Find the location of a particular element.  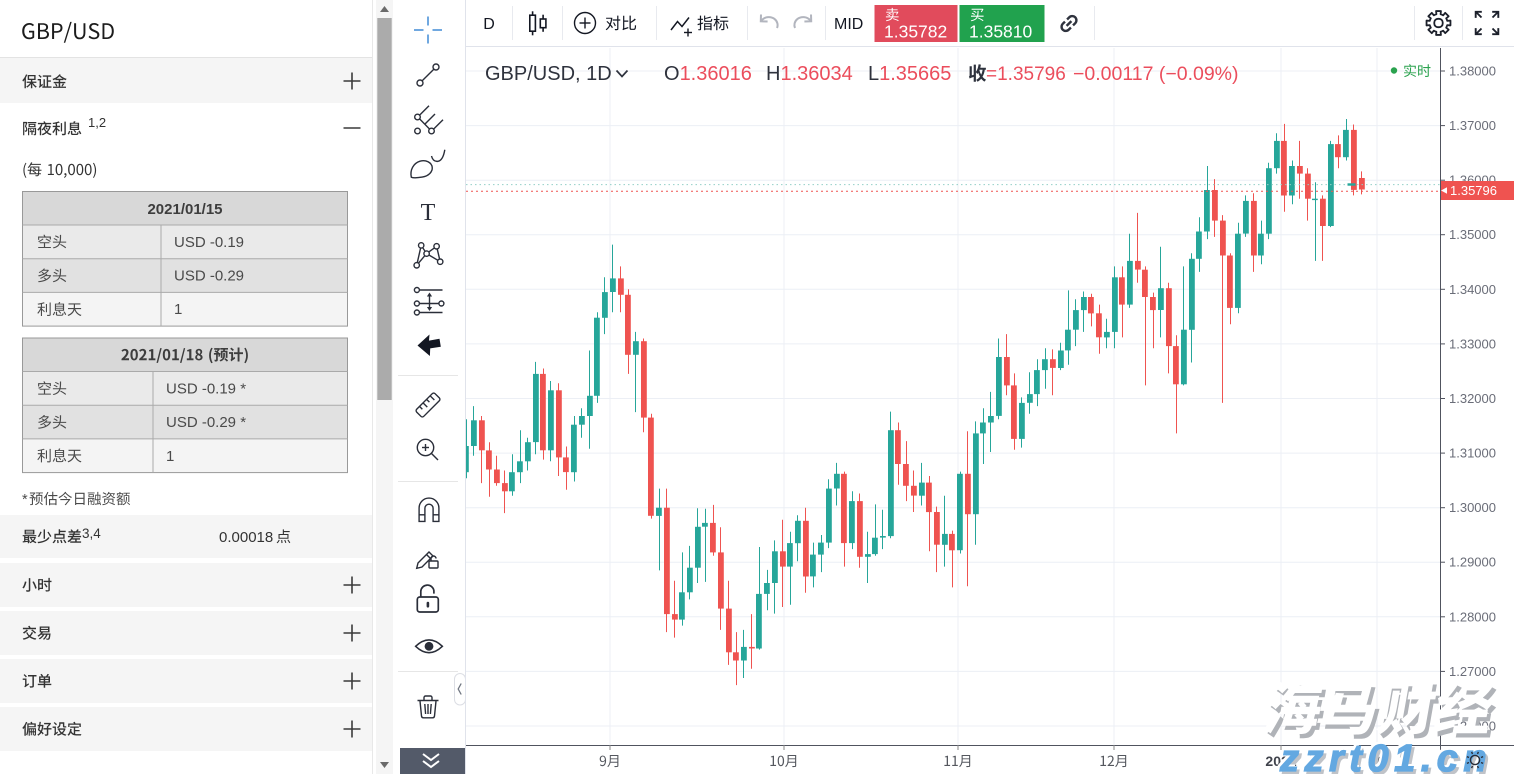

svg-text: O1.36016 is located at coordinates (708, 74).